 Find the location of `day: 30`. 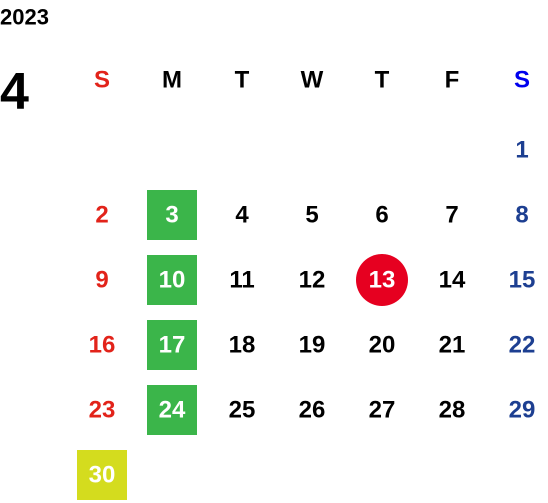

day: 30 is located at coordinates (102, 475).